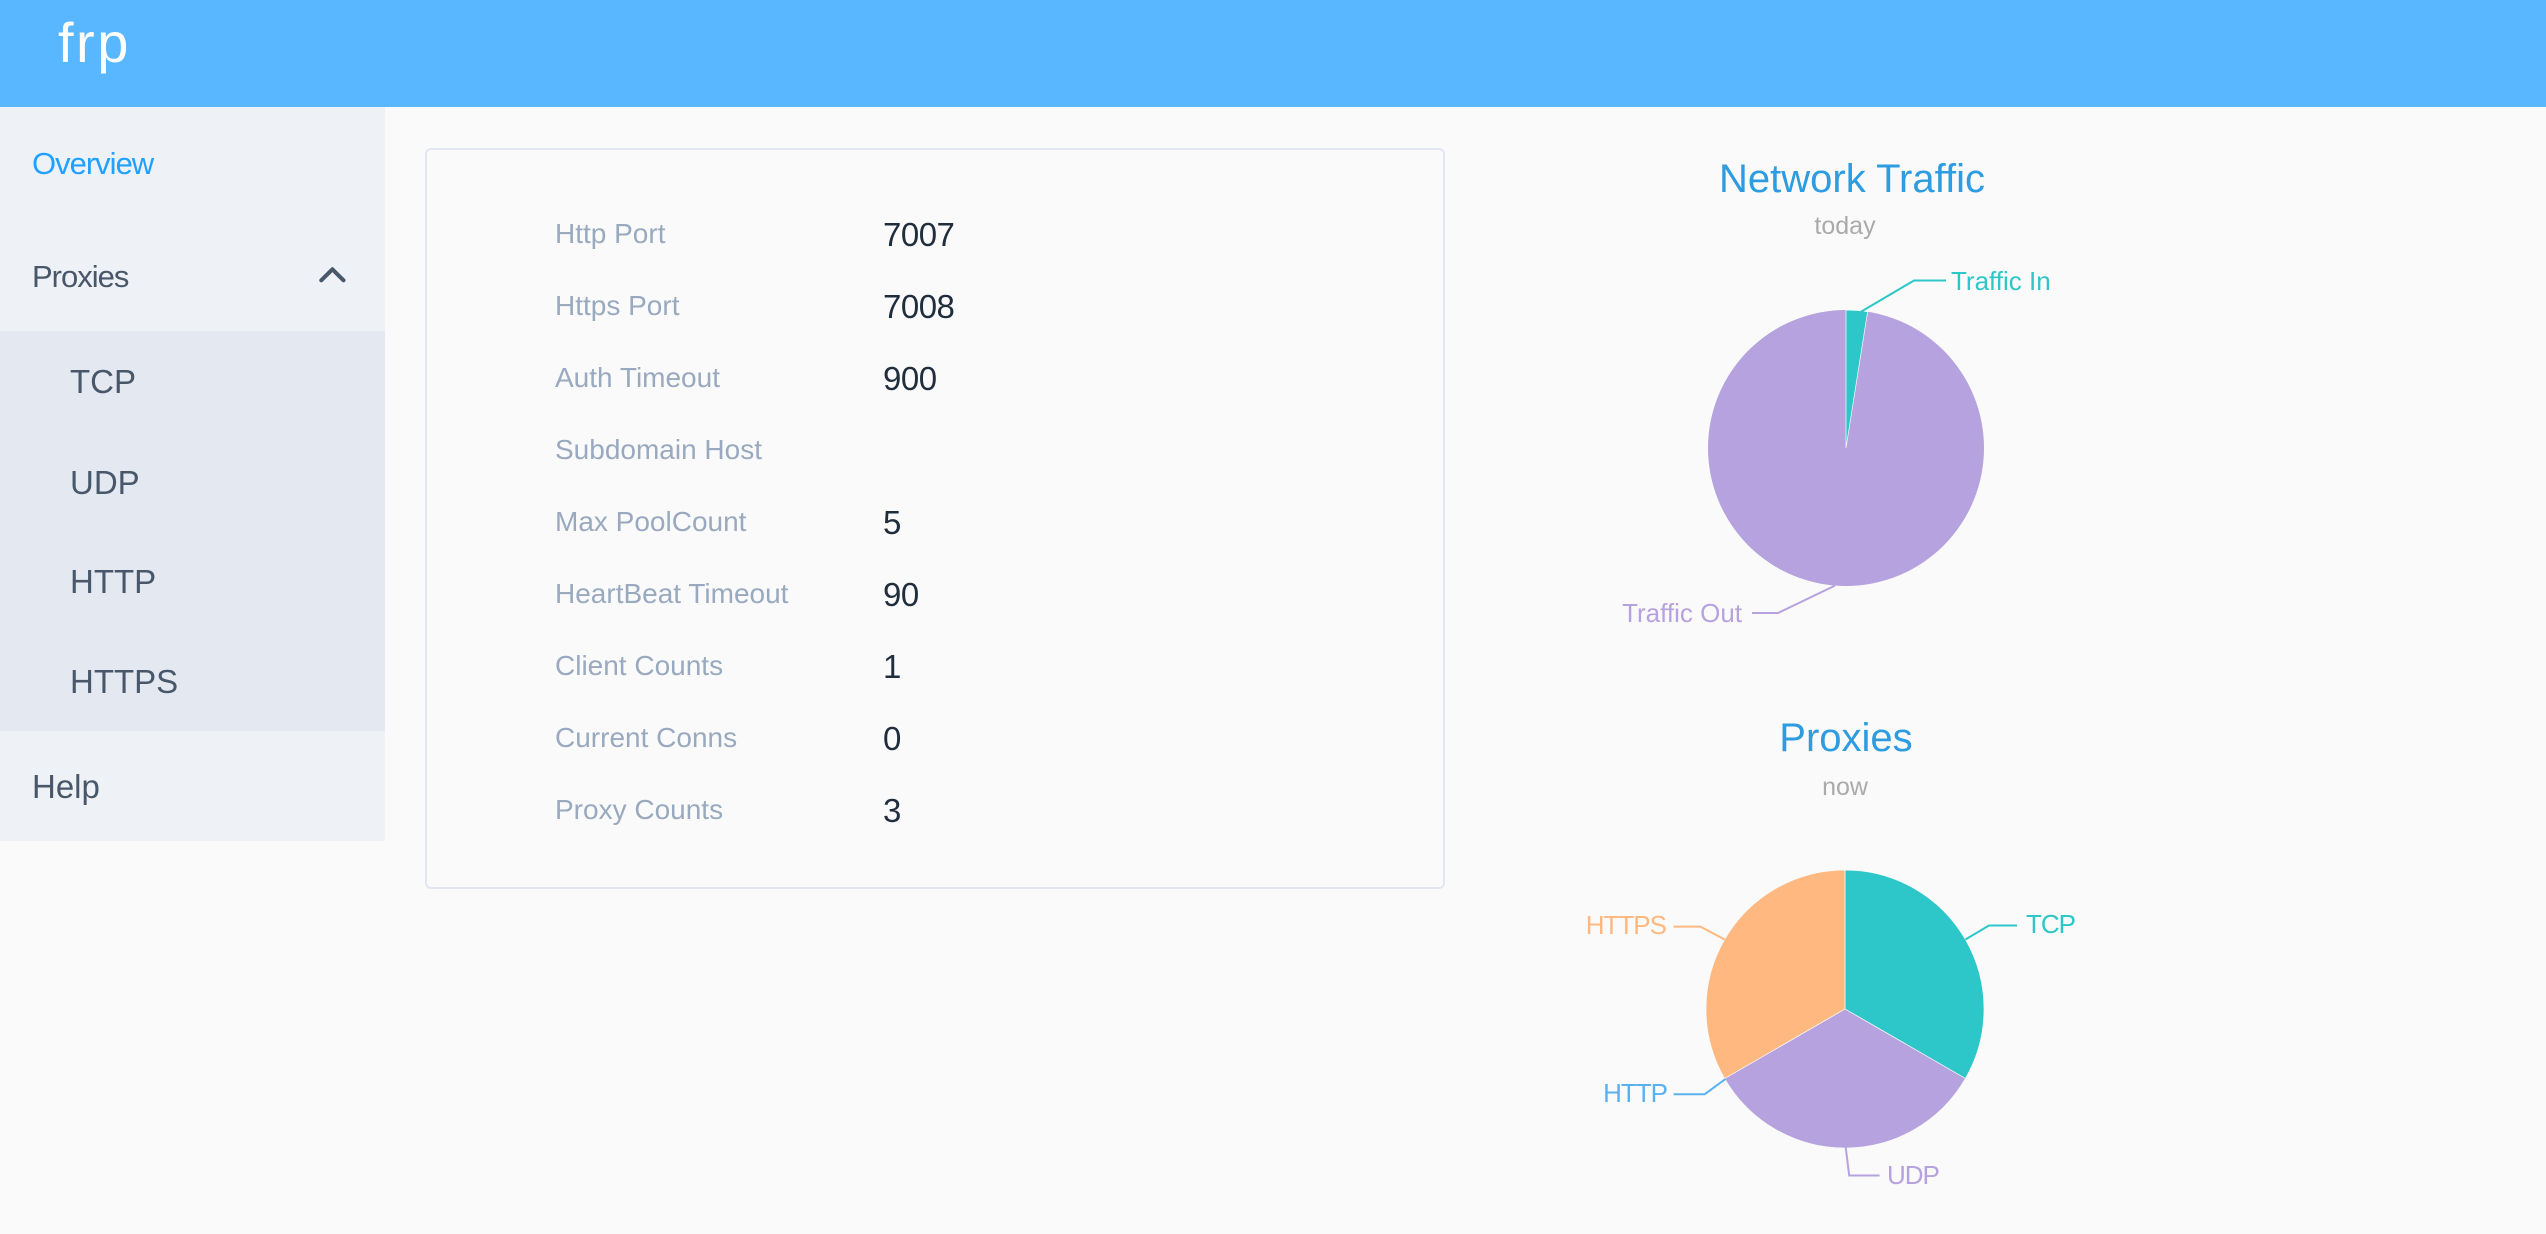 The height and width of the screenshot is (1234, 2546). What do you see at coordinates (1913, 1175) in the screenshot?
I see `svg-text: UDP` at bounding box center [1913, 1175].